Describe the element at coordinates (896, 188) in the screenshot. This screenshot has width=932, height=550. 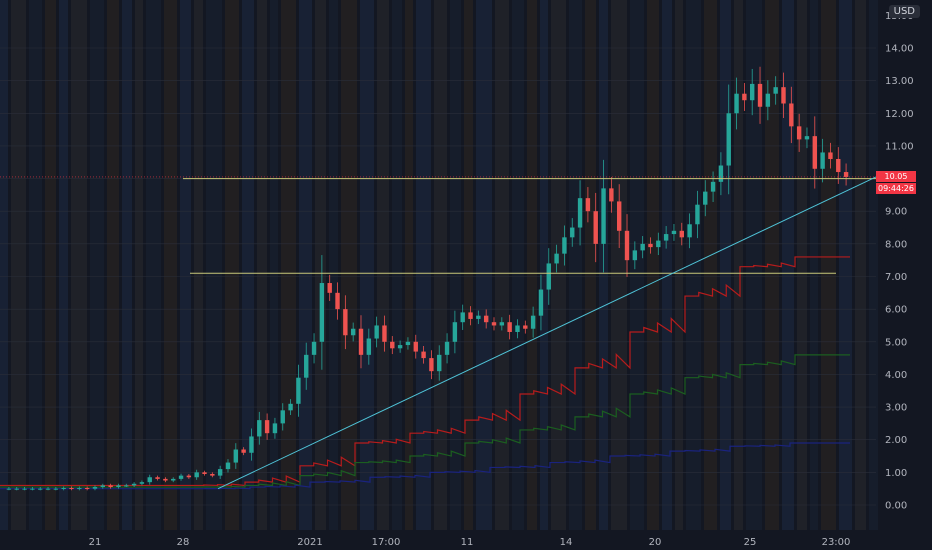
I see `countdown-tag: 09:44:26` at that location.